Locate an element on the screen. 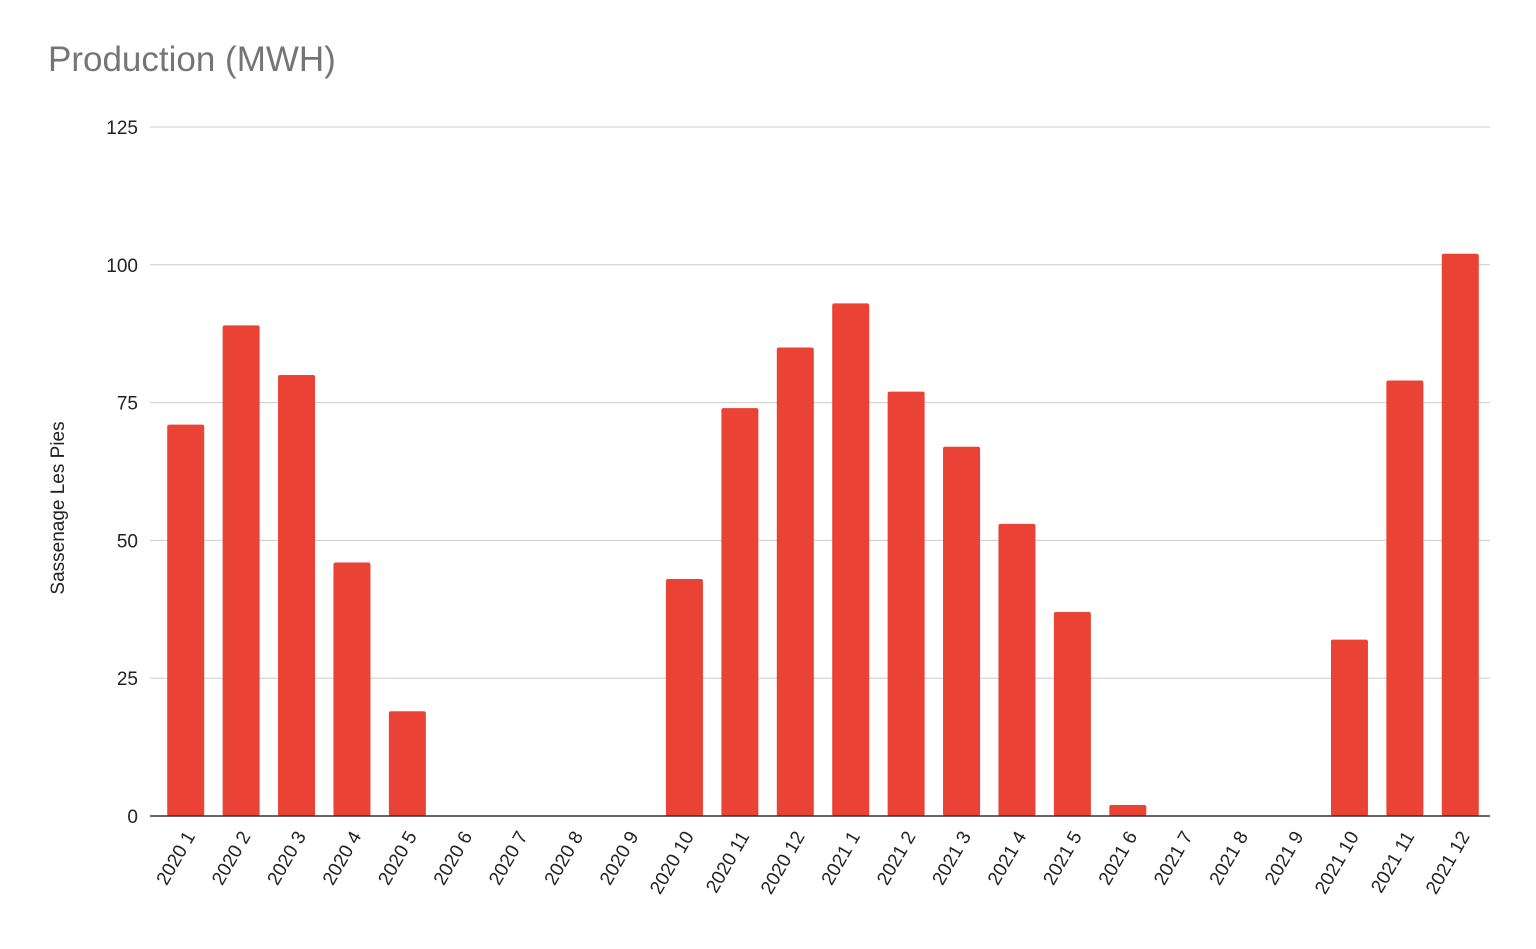 Image resolution: width=1536 pixels, height=949 pixels. x-tick-label: 2020 10 is located at coordinates (672, 863).